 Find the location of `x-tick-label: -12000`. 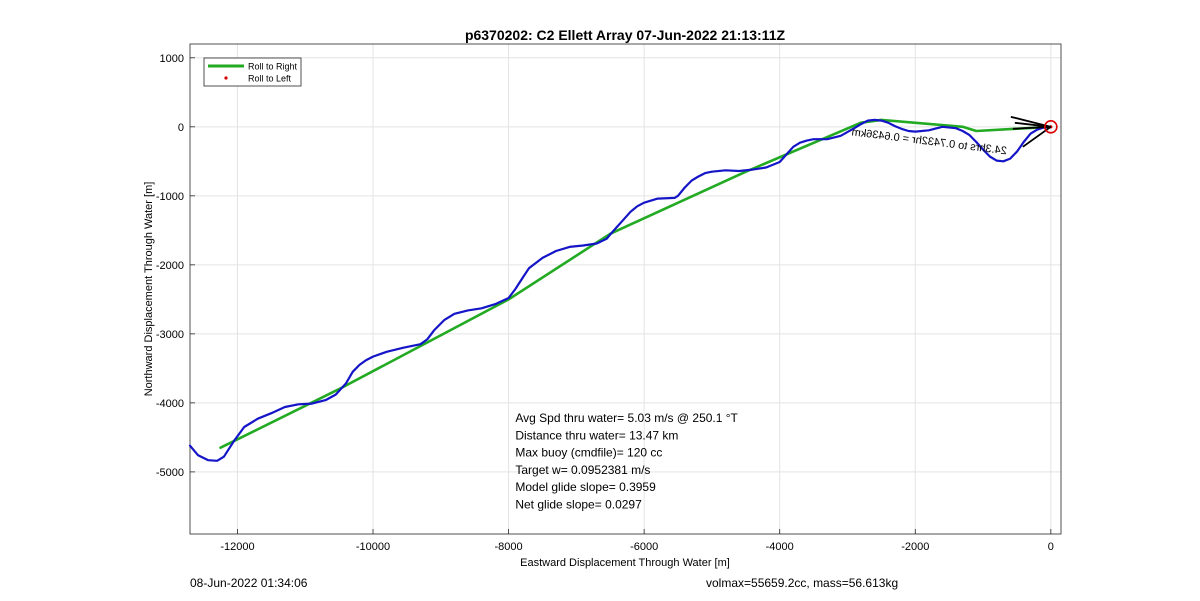

x-tick-label: -12000 is located at coordinates (237, 547).